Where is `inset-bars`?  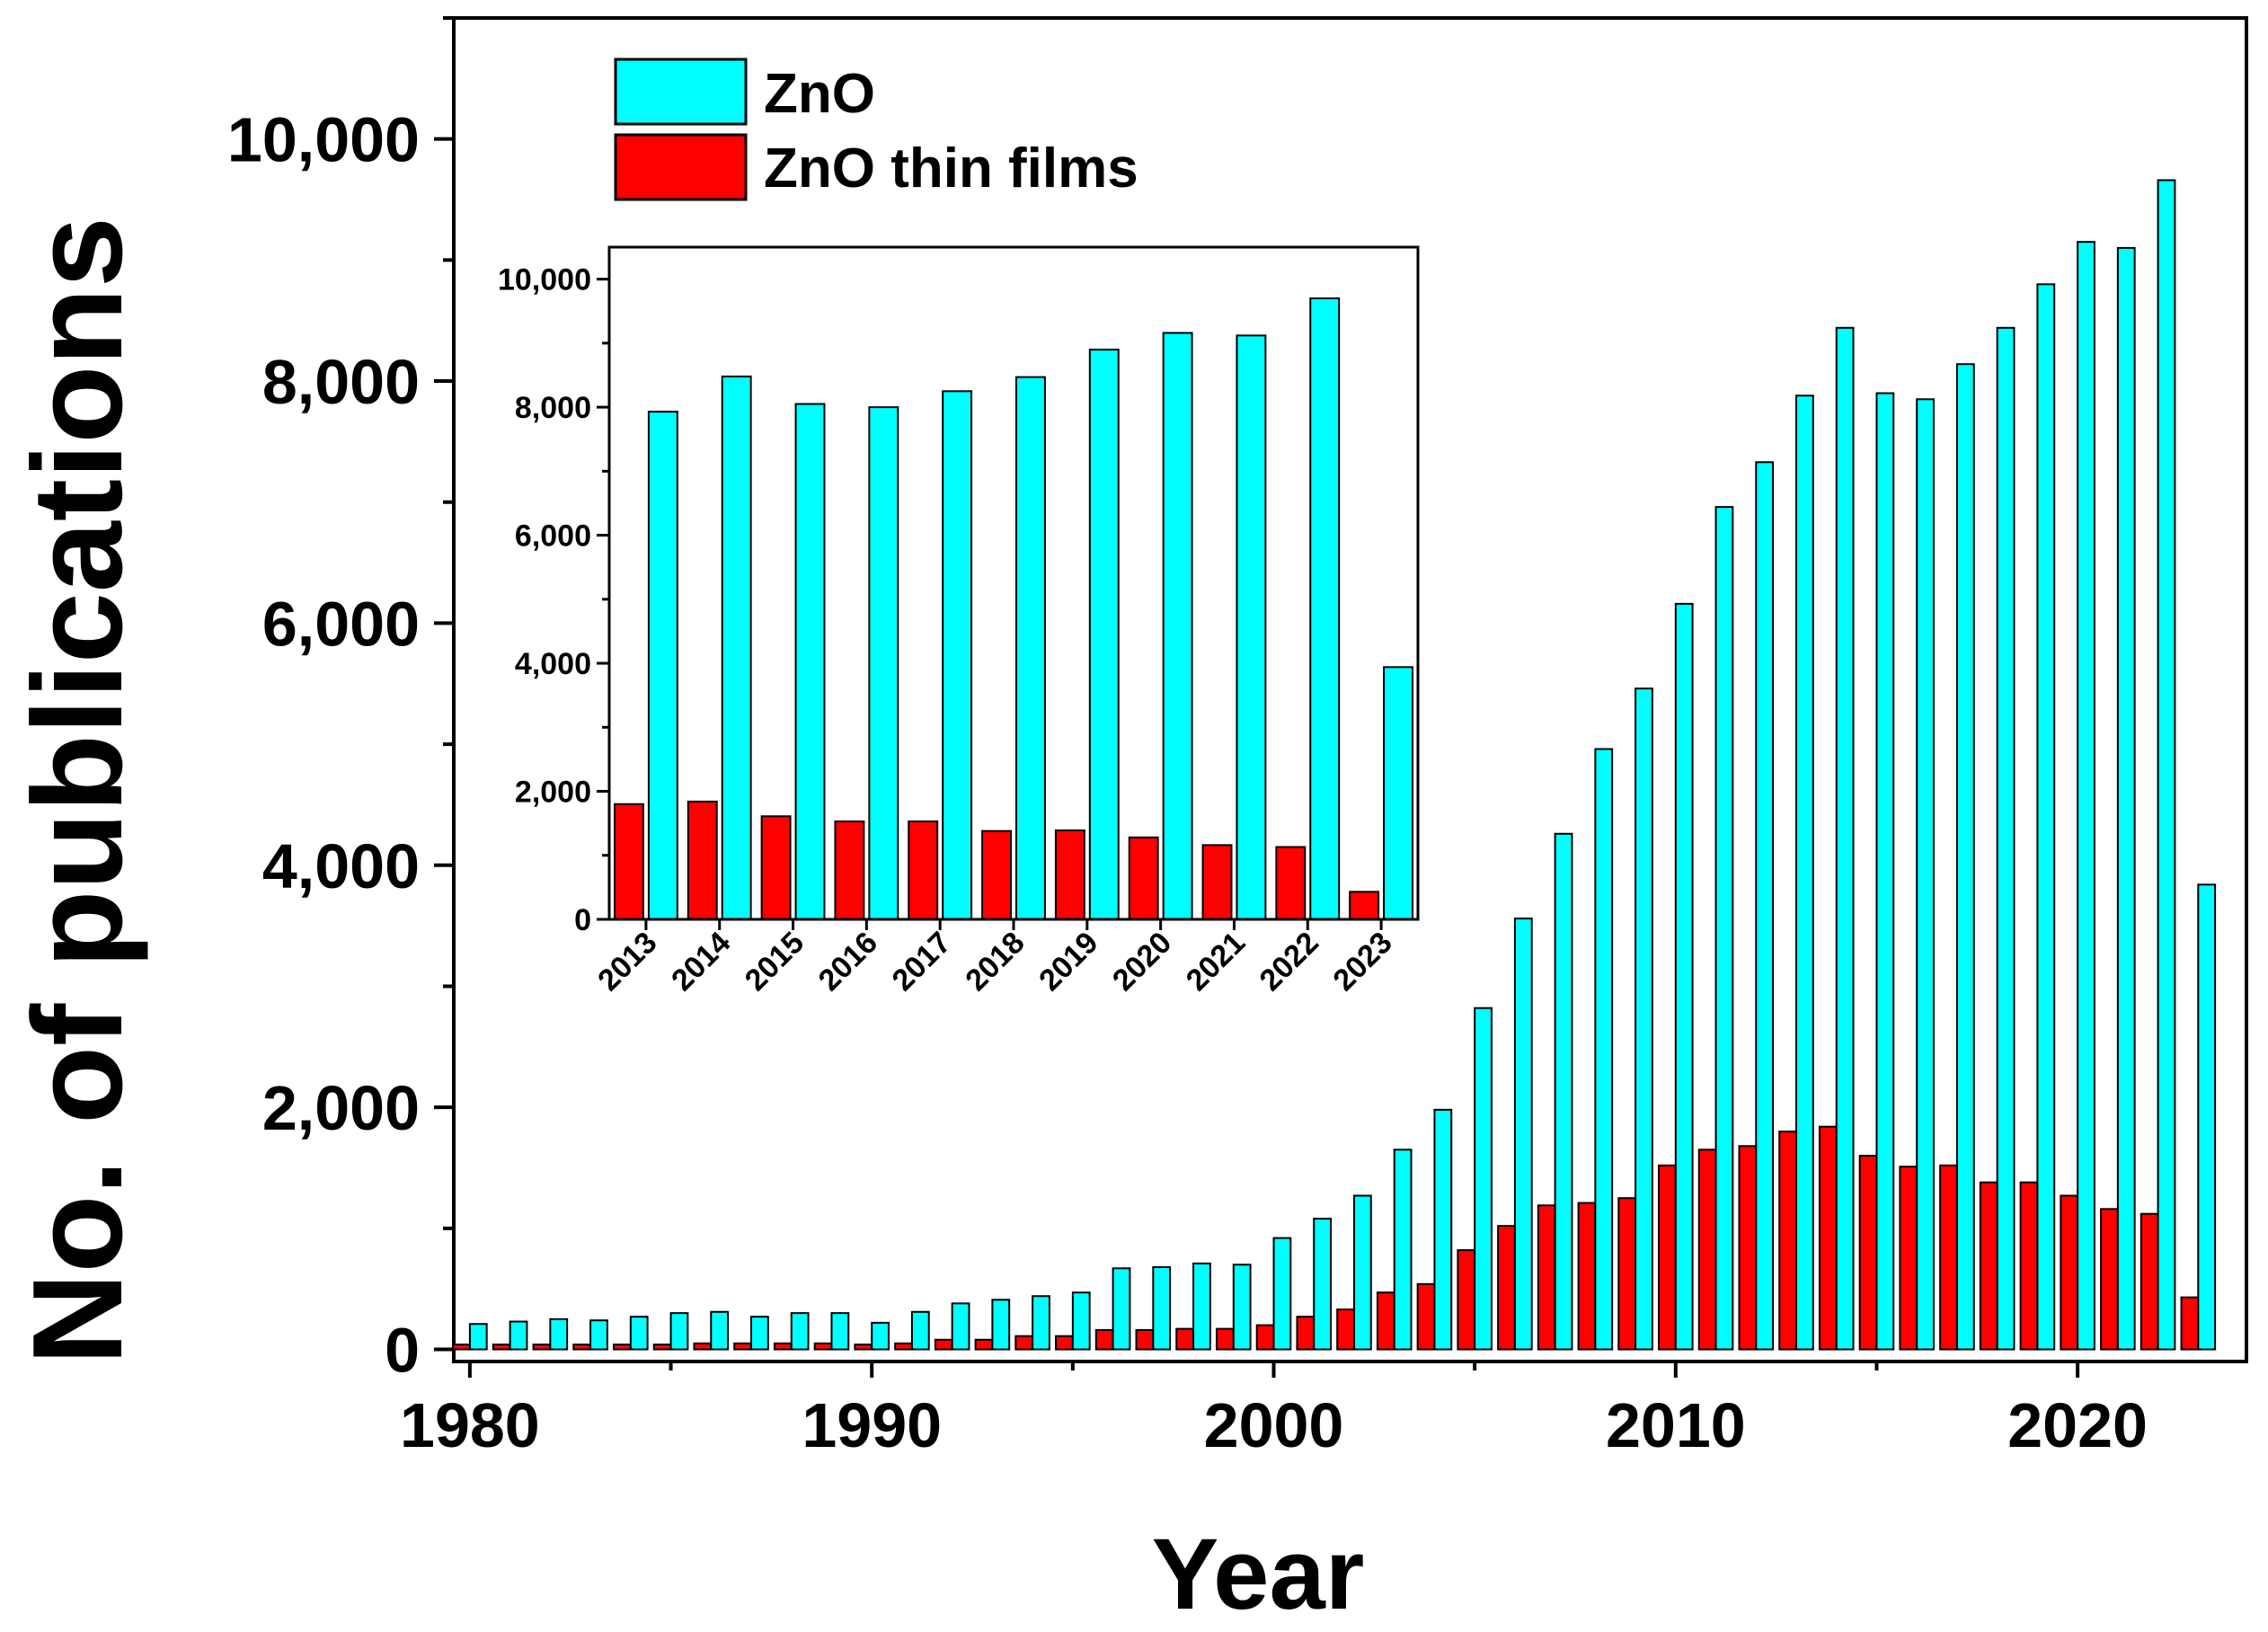 inset-bars is located at coordinates (1013, 609).